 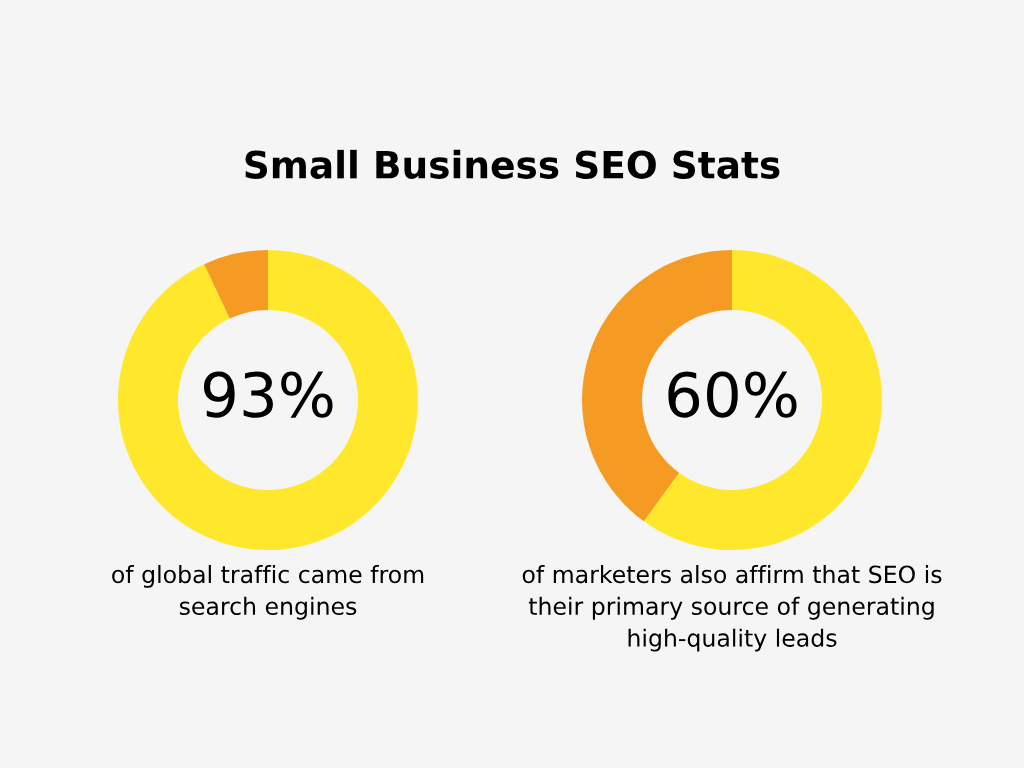 I want to click on text: Small Business SEO Stats, so click(x=512, y=164).